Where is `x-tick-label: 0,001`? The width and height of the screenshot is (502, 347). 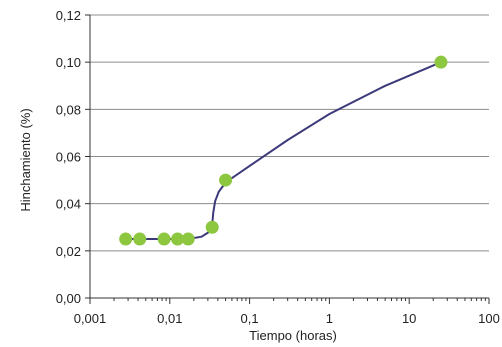 x-tick-label: 0,001 is located at coordinates (90, 318).